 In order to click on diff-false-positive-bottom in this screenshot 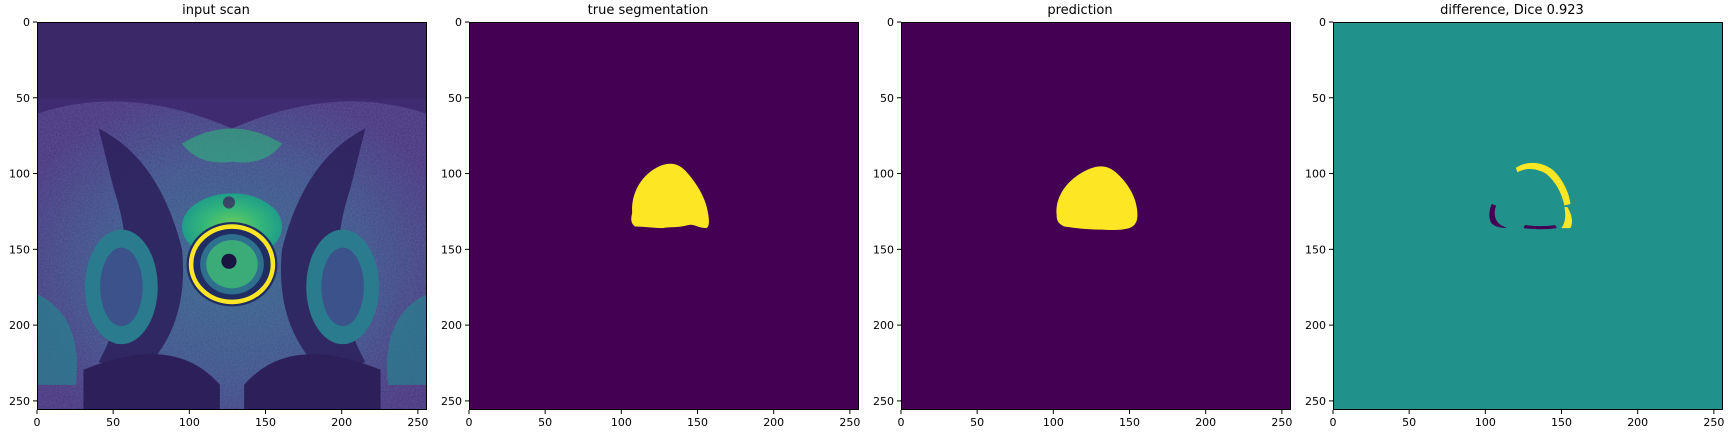, I will do `click(1540, 227)`.